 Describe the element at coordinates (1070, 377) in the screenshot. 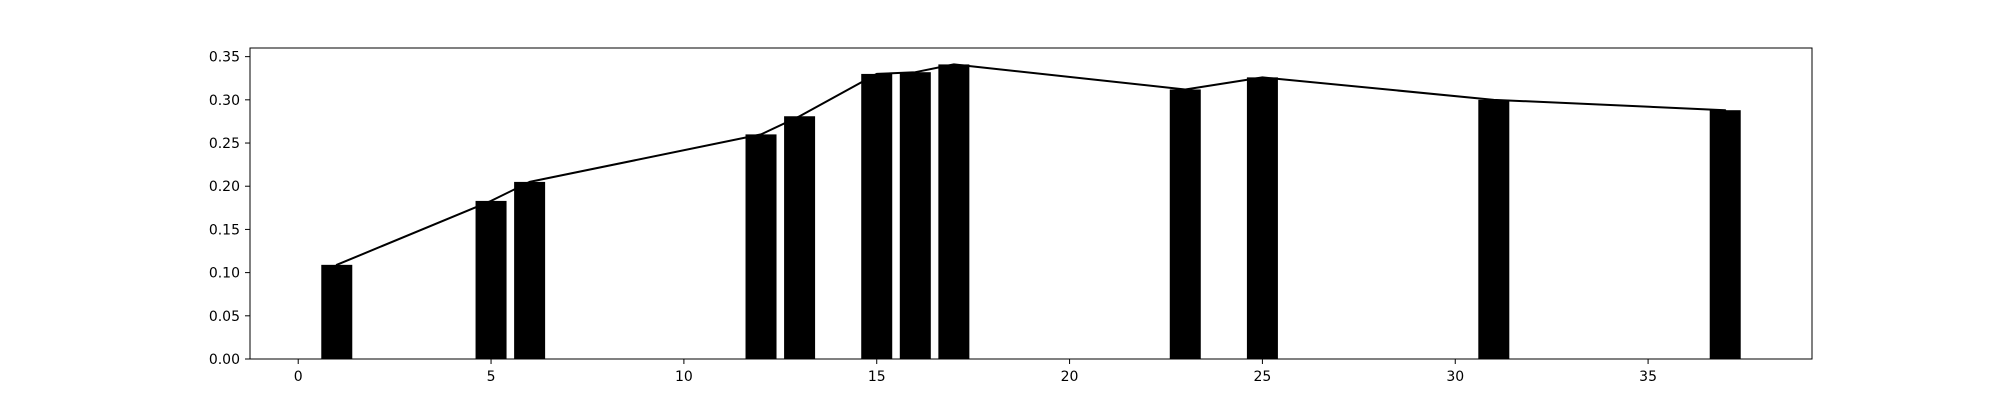

I see `x-tick-label-20: 20` at that location.